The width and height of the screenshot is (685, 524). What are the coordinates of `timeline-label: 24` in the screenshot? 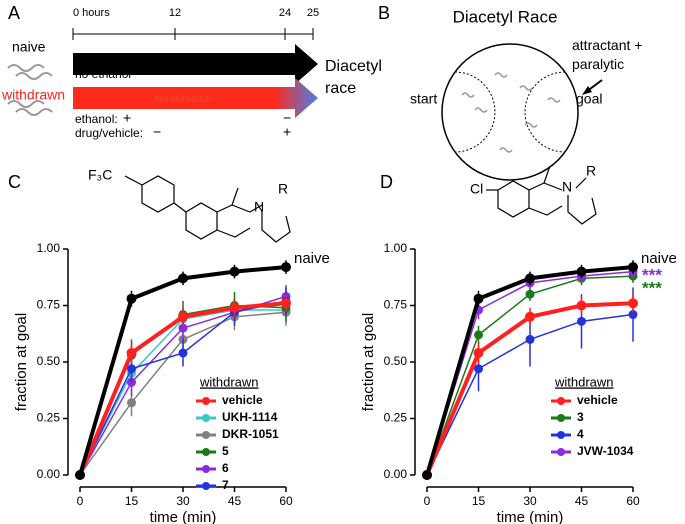 It's located at (285, 13).